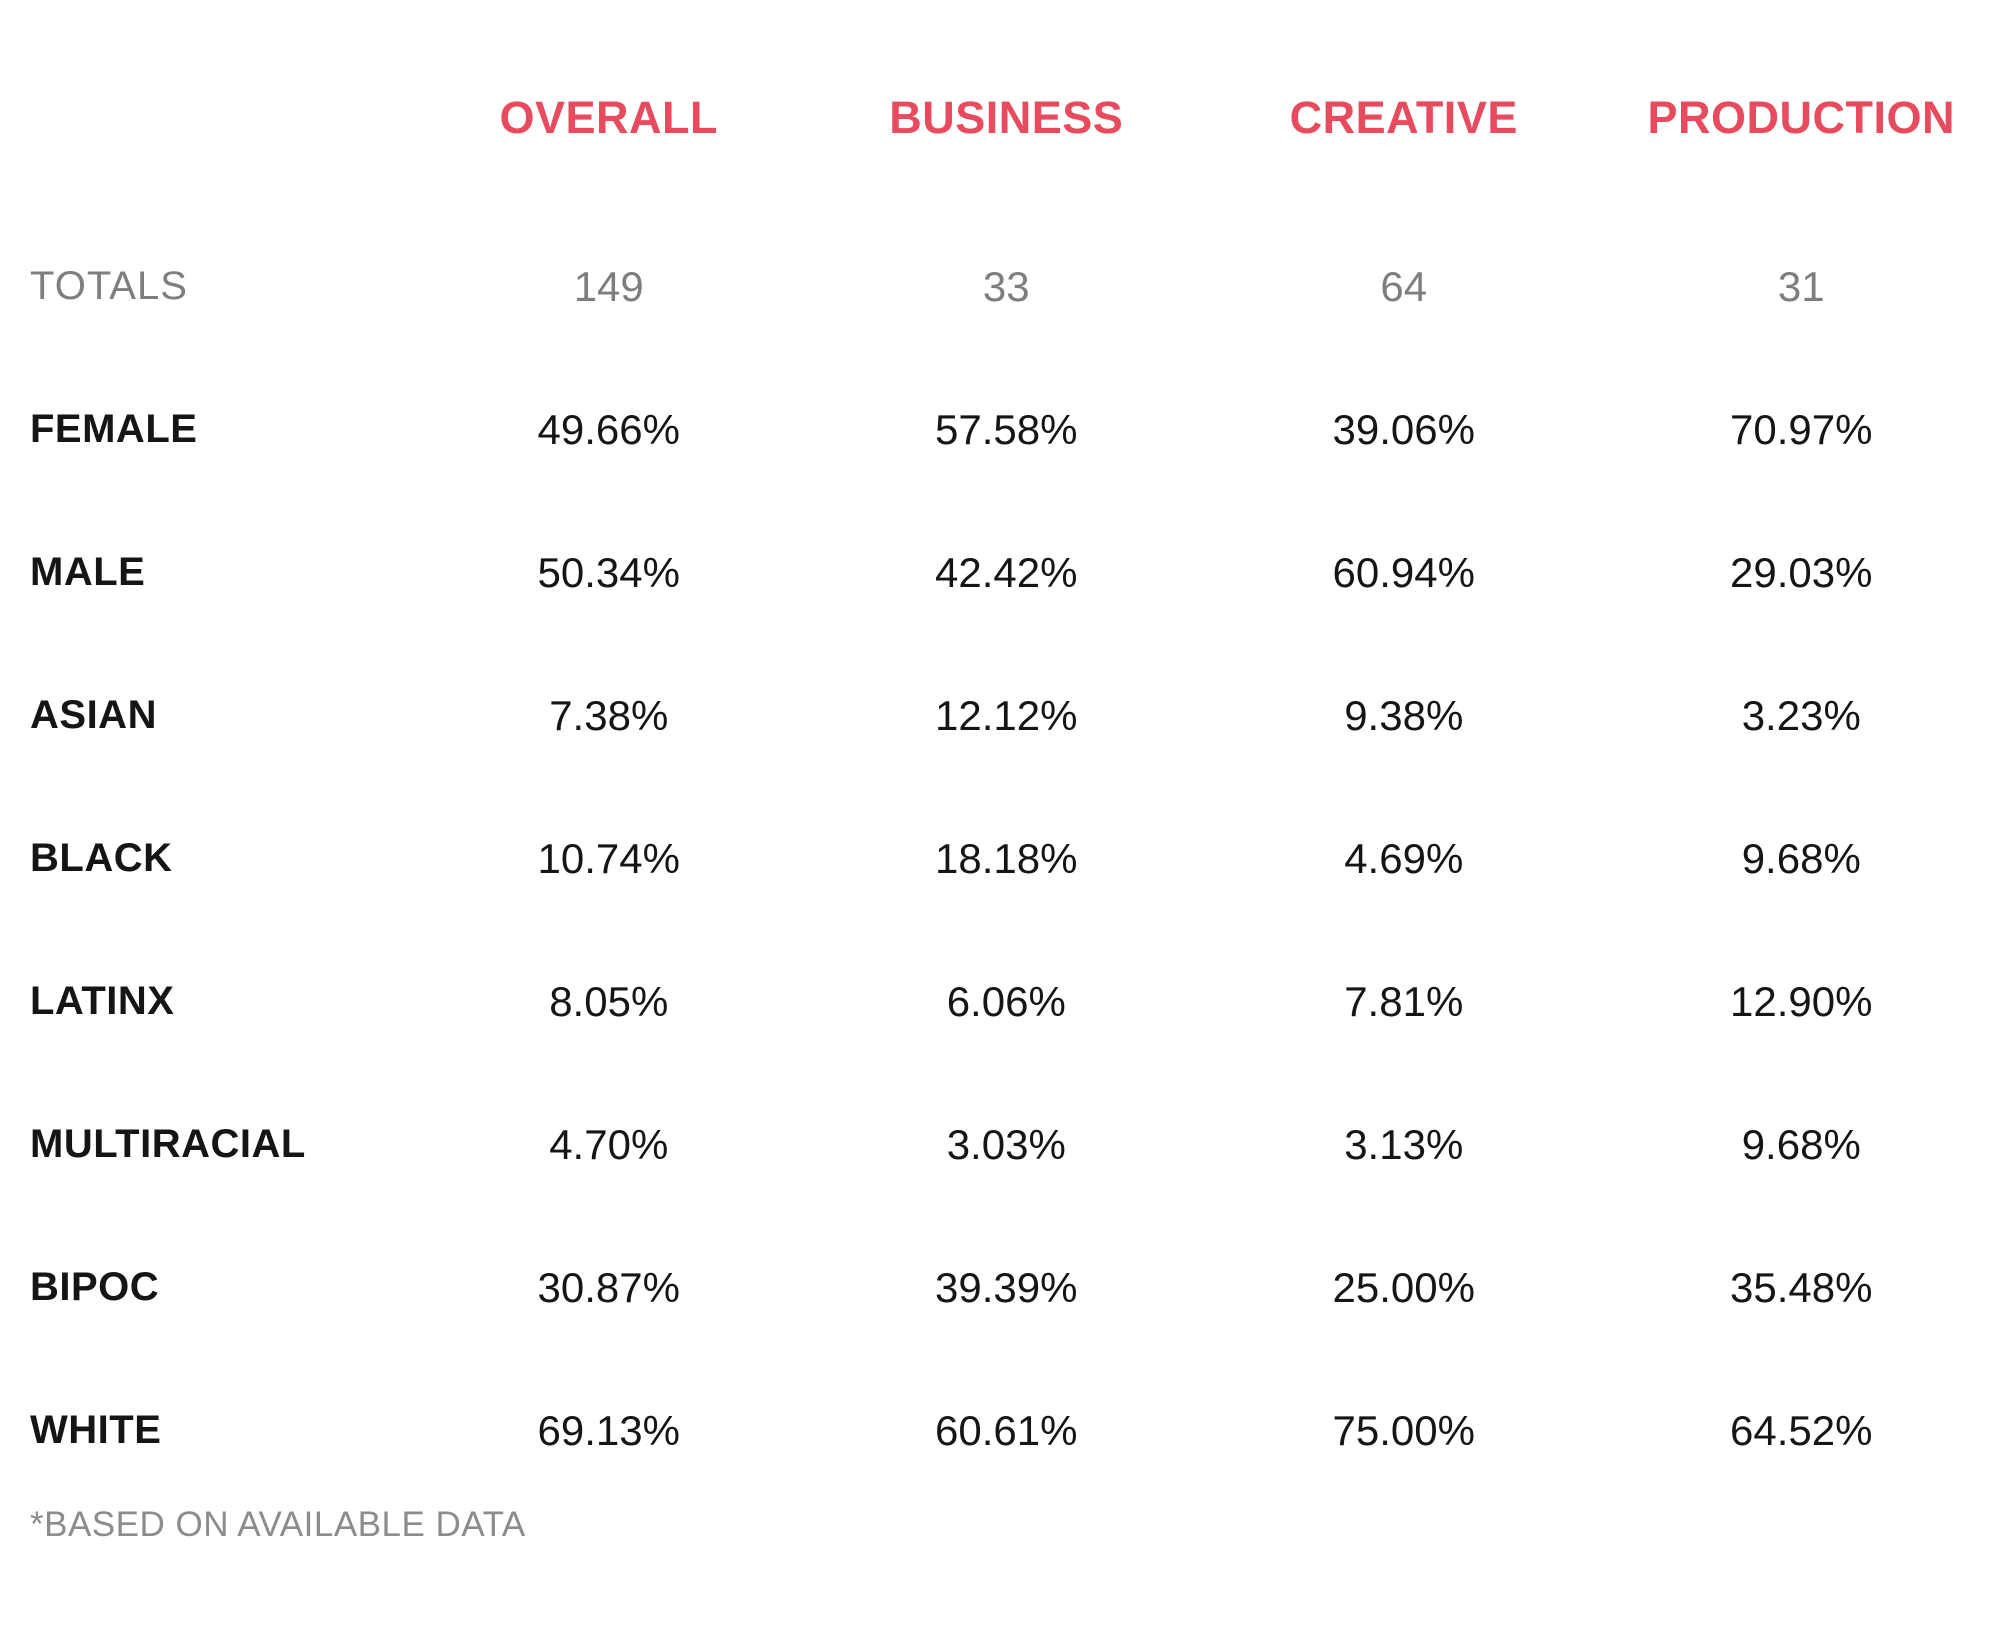 This screenshot has height=1625, width=2000. I want to click on table-cell: 3.13%, so click(1404, 1144).